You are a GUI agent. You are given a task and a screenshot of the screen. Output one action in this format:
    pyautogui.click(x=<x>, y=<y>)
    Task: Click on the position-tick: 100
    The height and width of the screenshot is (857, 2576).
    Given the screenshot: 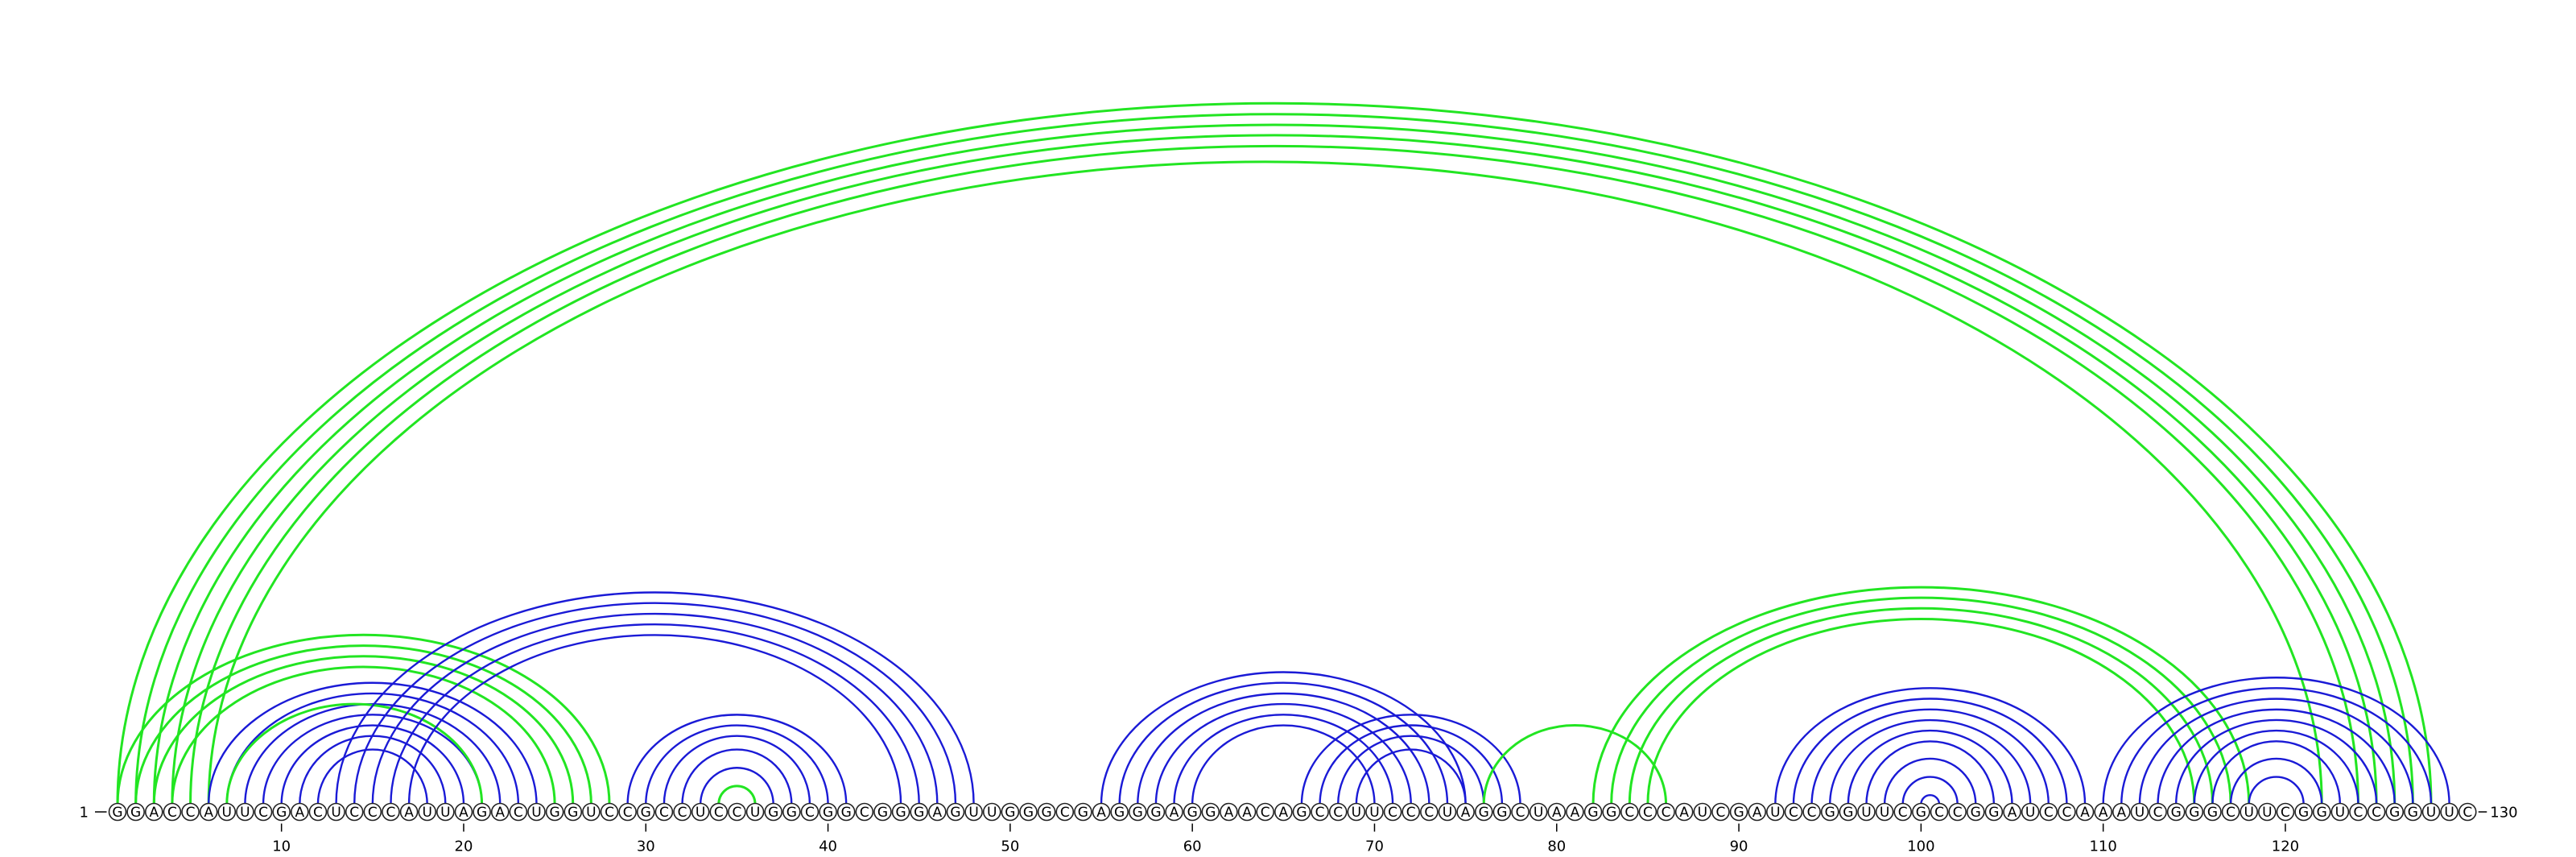 What is the action you would take?
    pyautogui.click(x=1921, y=839)
    